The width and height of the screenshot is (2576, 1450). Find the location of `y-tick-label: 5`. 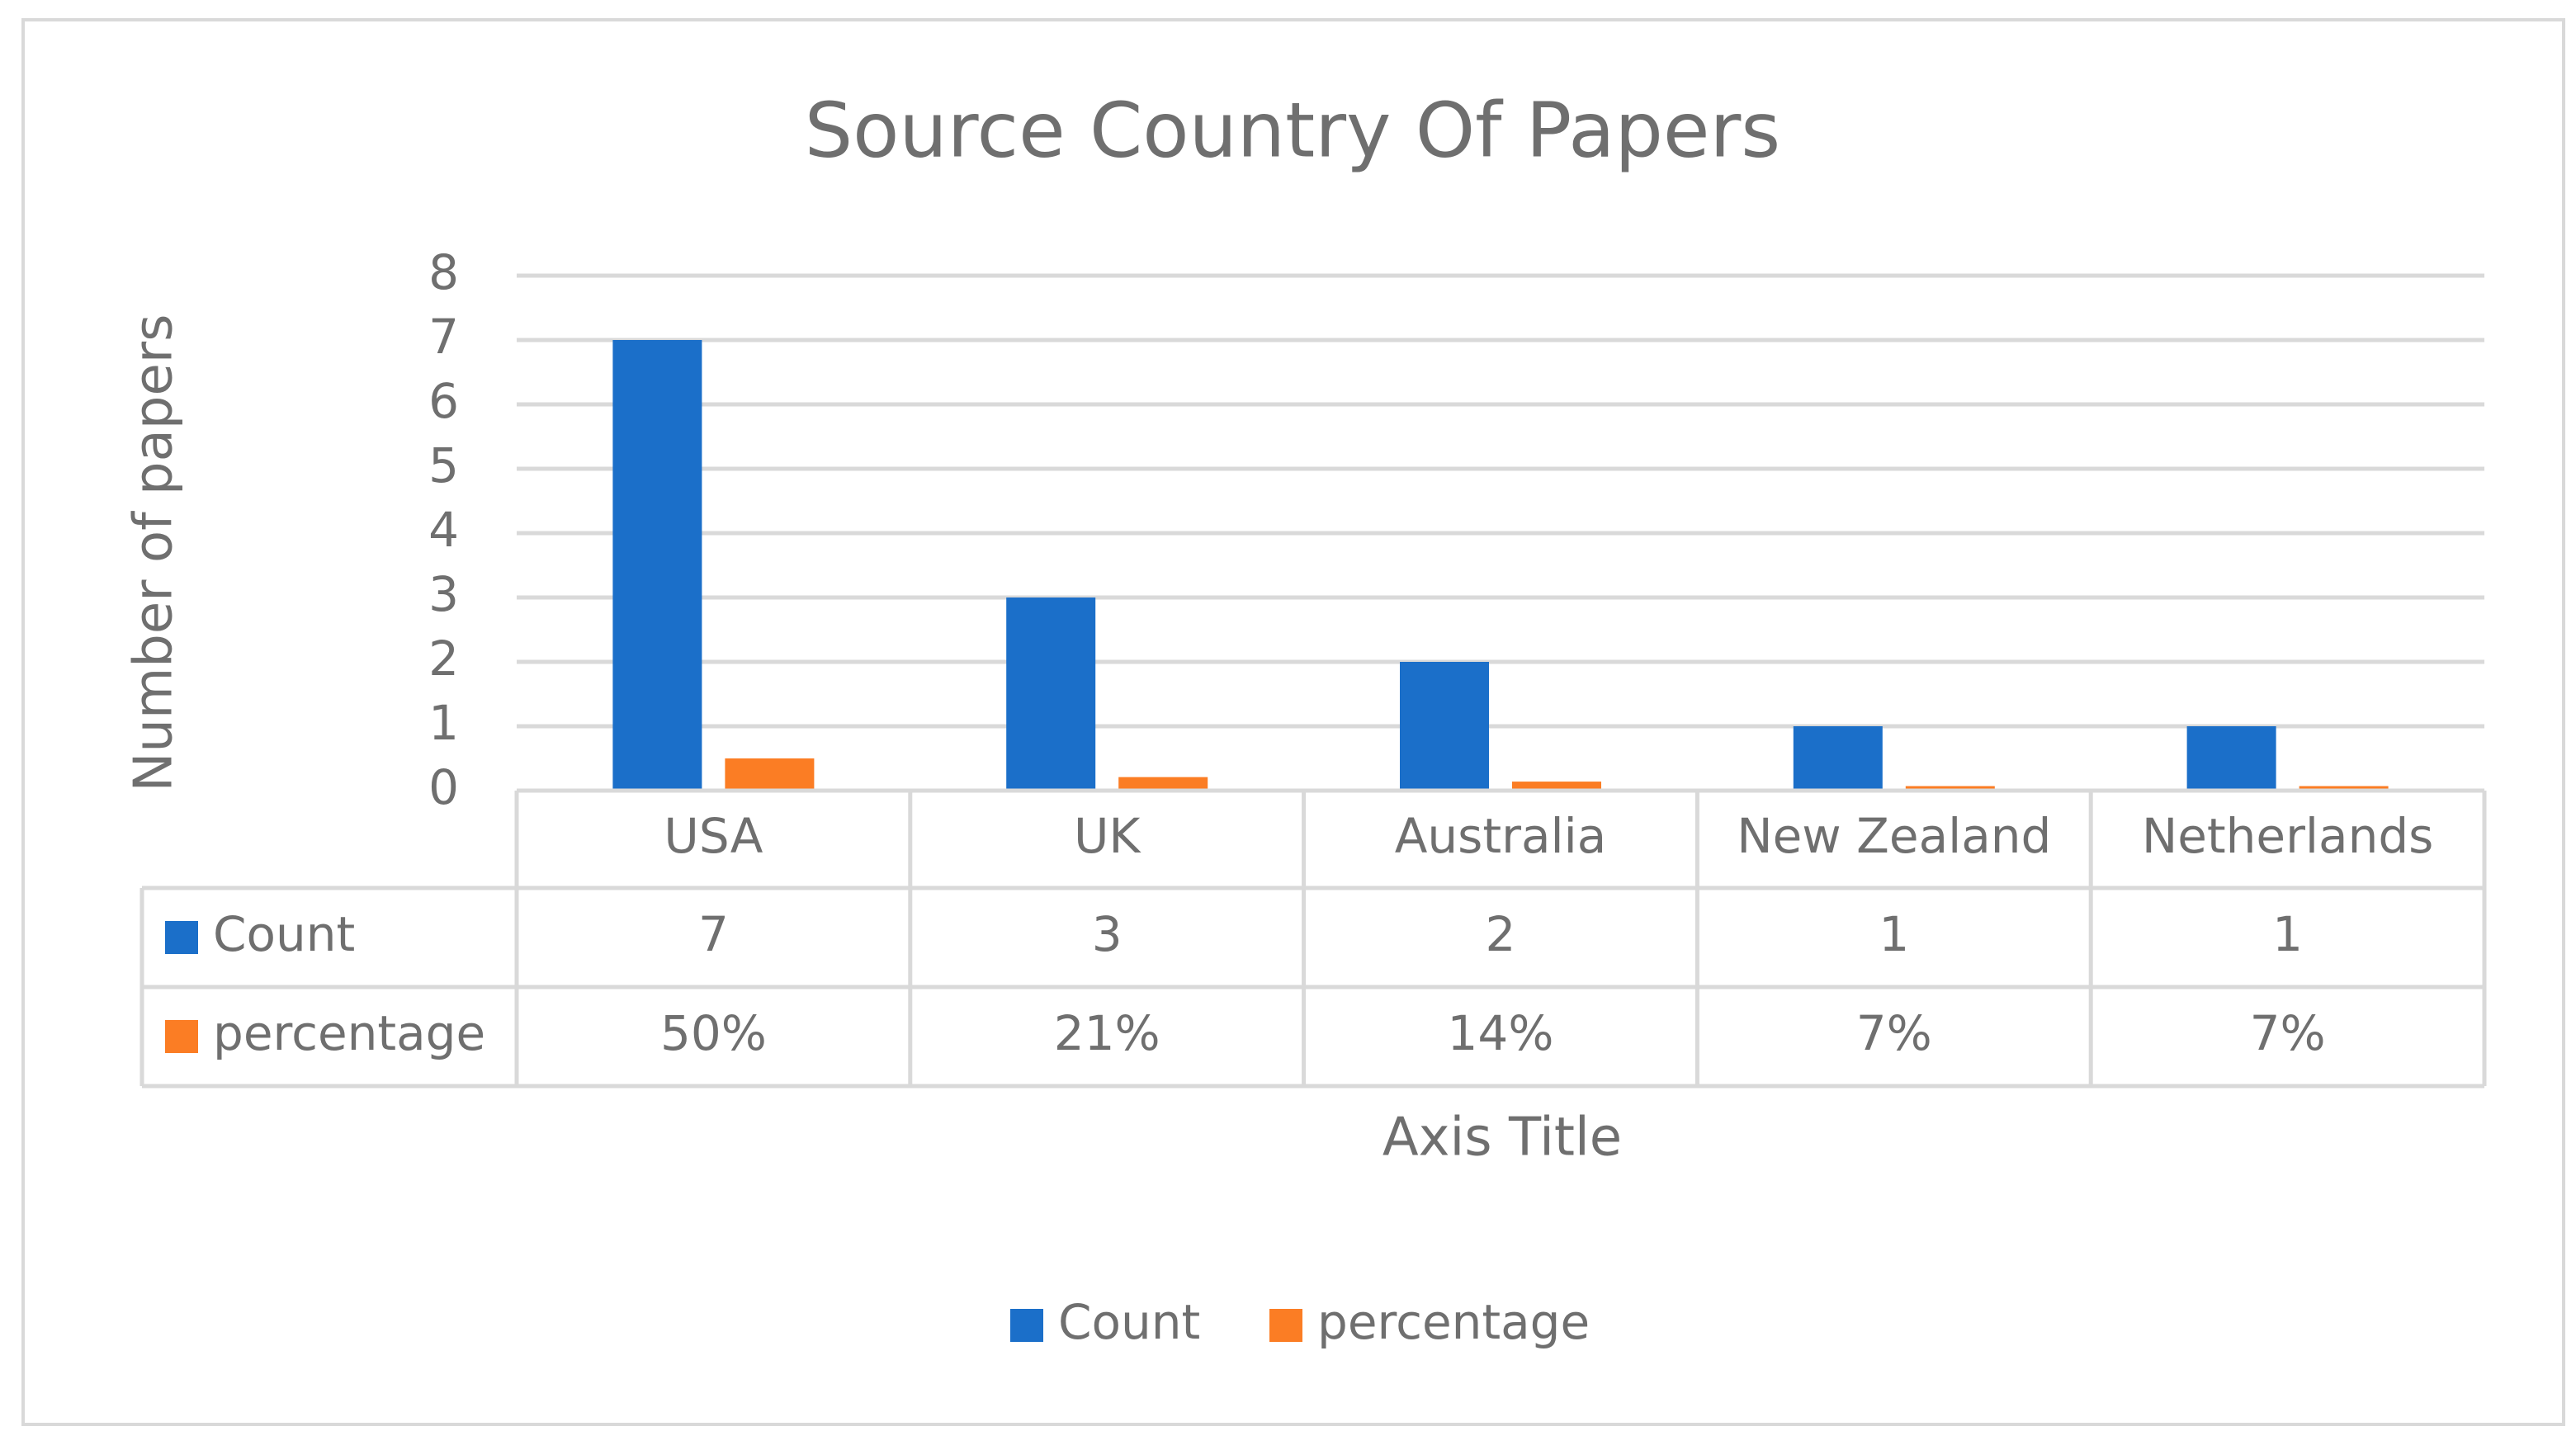

y-tick-label: 5 is located at coordinates (443, 465).